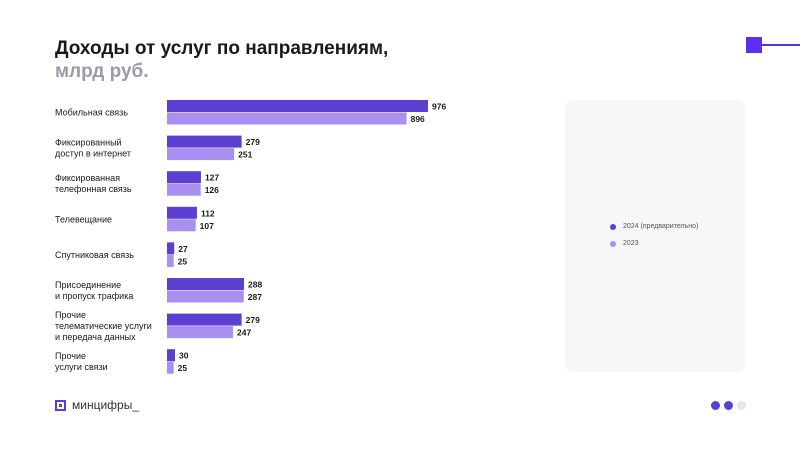  Describe the element at coordinates (102, 71) in the screenshot. I see `chart-subtitle: млрд руб.` at that location.